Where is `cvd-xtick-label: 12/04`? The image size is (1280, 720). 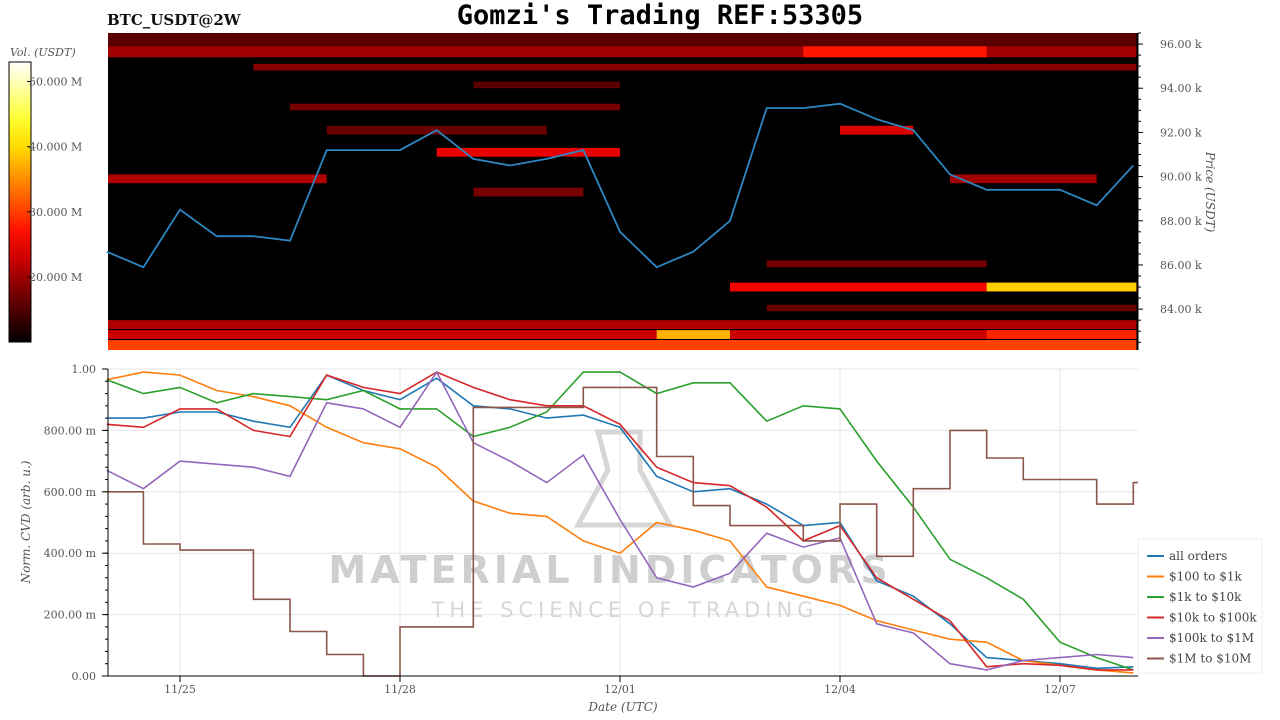
cvd-xtick-label: 12/04 is located at coordinates (840, 689).